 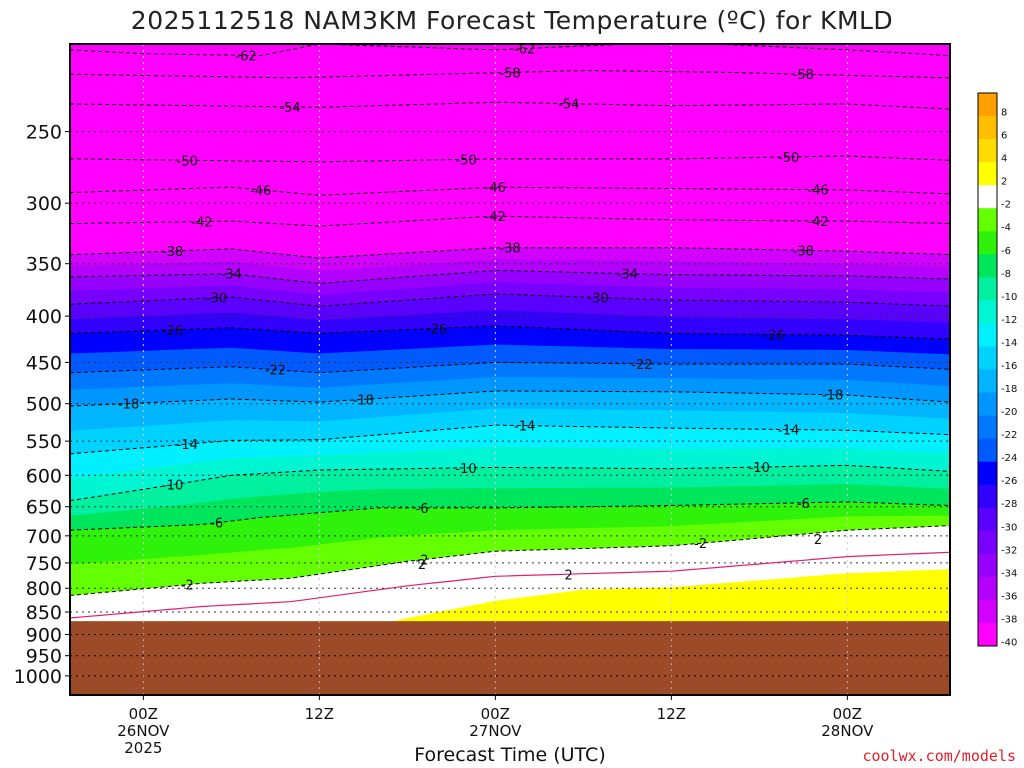 I want to click on y-tick-label: 850, so click(x=44, y=613).